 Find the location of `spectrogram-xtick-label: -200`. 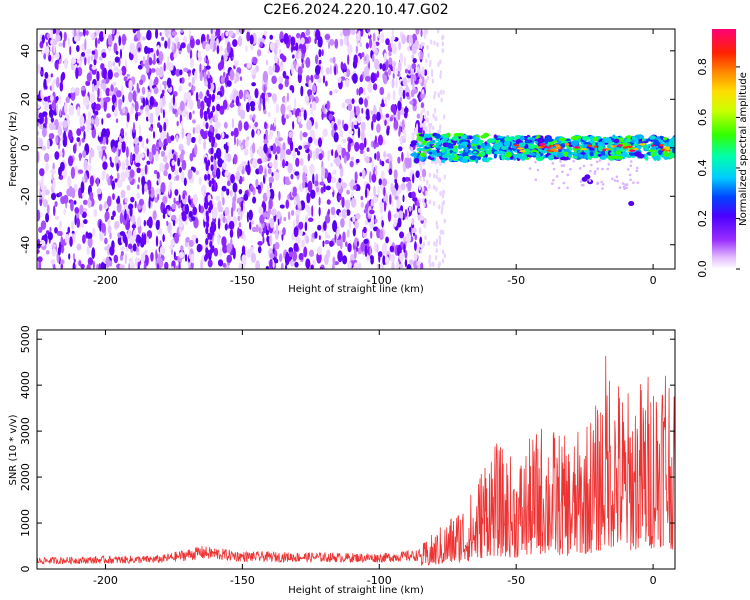

spectrogram-xtick-label: -200 is located at coordinates (105, 280).